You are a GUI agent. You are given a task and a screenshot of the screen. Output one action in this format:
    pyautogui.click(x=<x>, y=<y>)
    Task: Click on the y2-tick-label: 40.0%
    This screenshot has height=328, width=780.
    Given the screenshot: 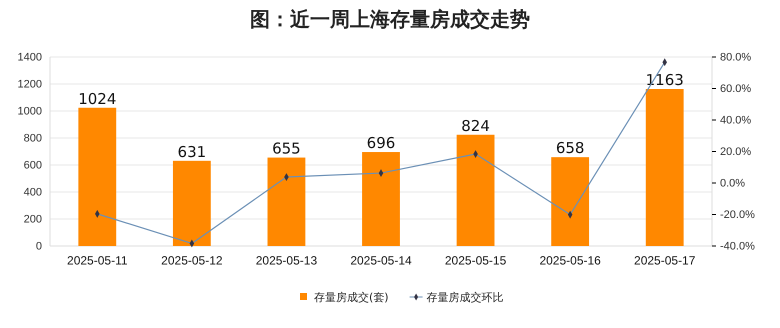 What is the action you would take?
    pyautogui.click(x=736, y=120)
    